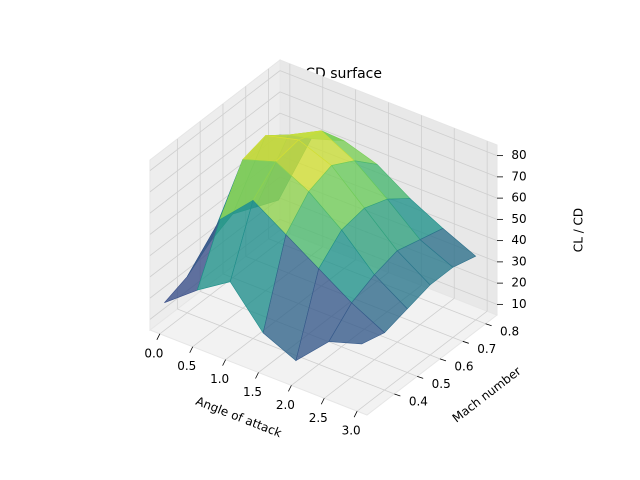 The height and width of the screenshot is (480, 640). I want to click on x-tick-label: 2.0, so click(285, 405).